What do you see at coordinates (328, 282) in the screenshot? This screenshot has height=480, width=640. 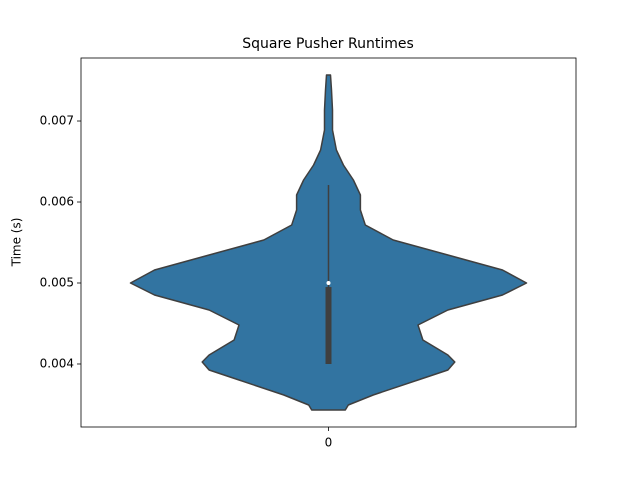 I see `median` at bounding box center [328, 282].